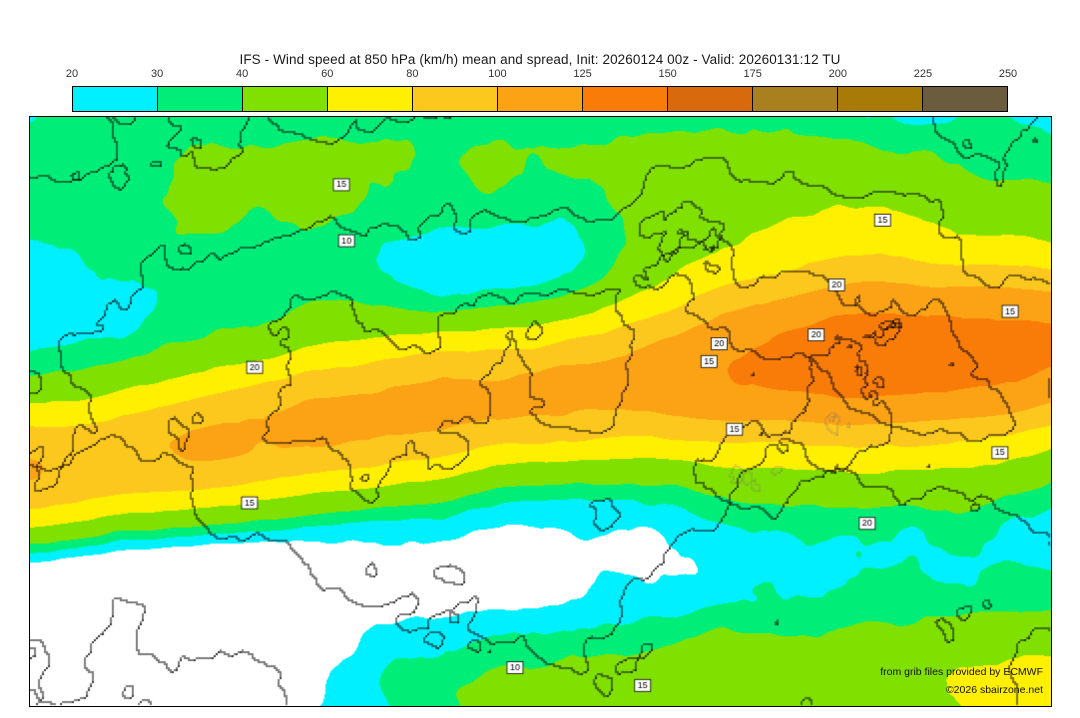  Describe the element at coordinates (541, 75) in the screenshot. I see `colorbar-tick-labels: 20 30 40 60 80 100 125 150 175 200 225 250` at that location.